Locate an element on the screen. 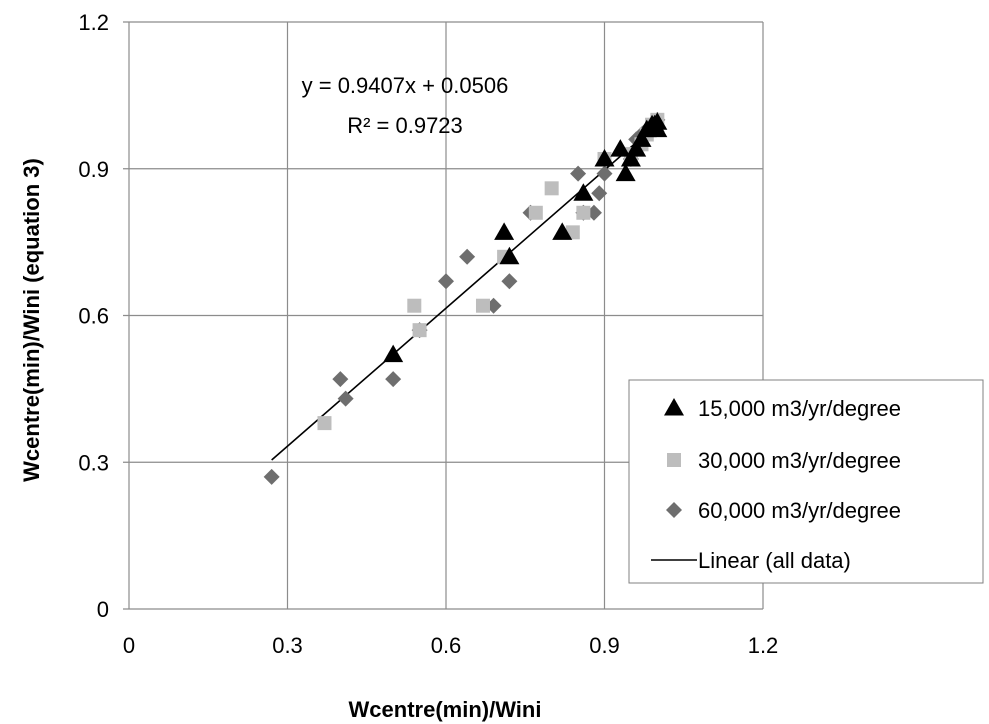  legend-label: 30,000 m3/yr/degree is located at coordinates (799, 460).